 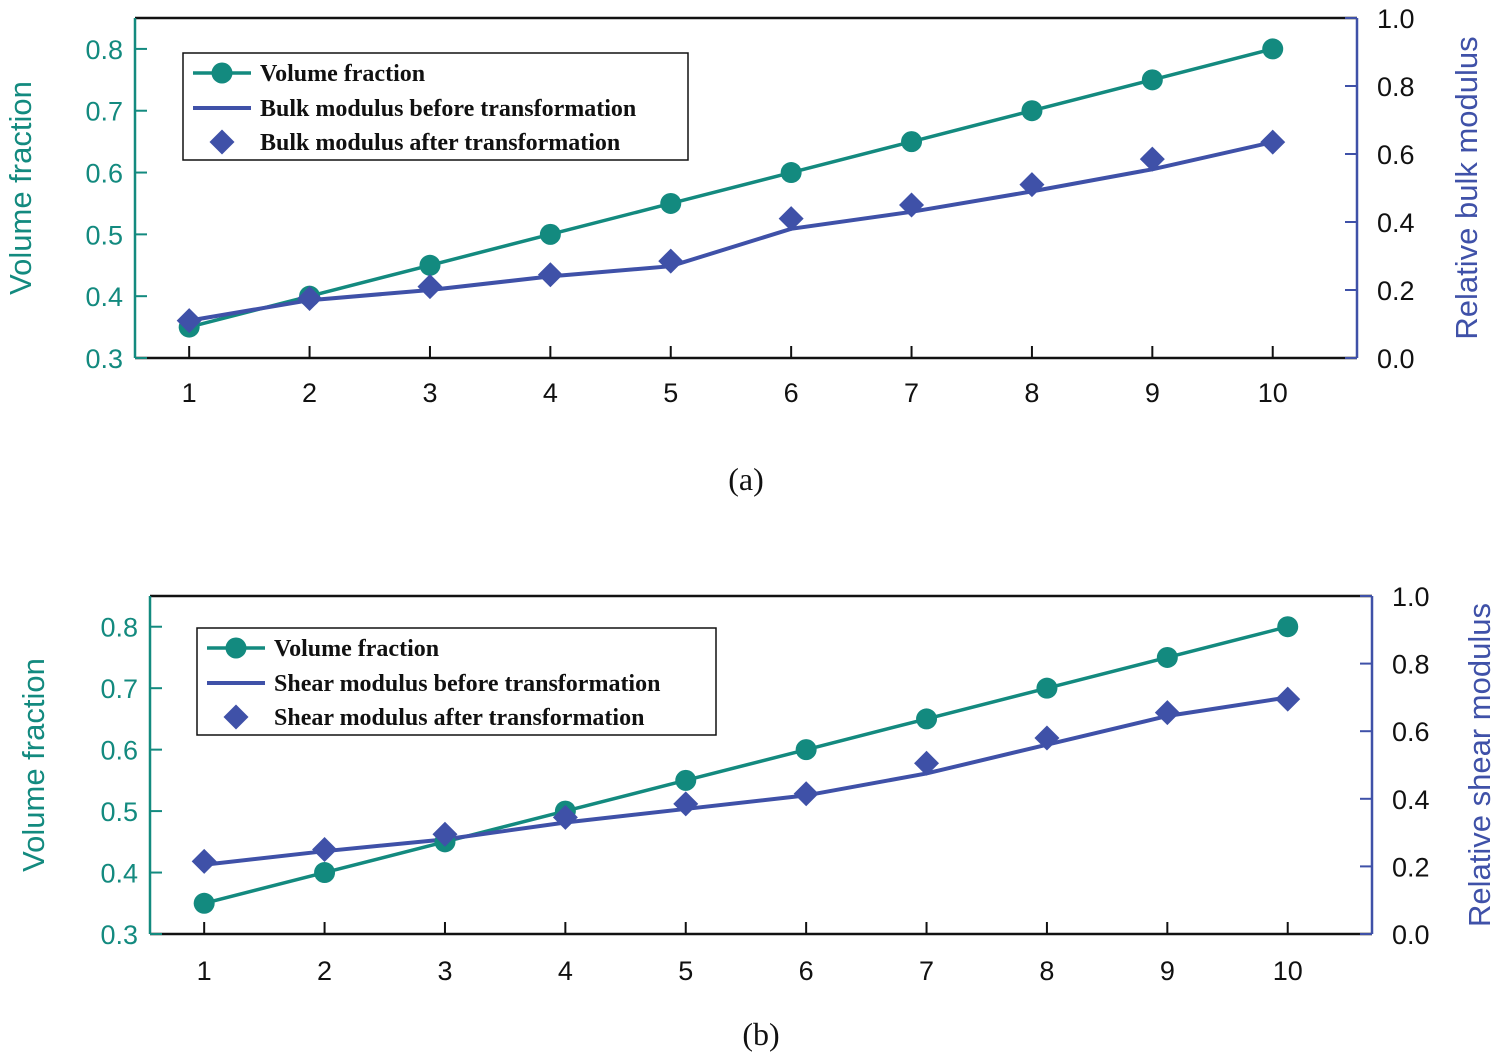 I want to click on chart-caption: (a), so click(x=746, y=479).